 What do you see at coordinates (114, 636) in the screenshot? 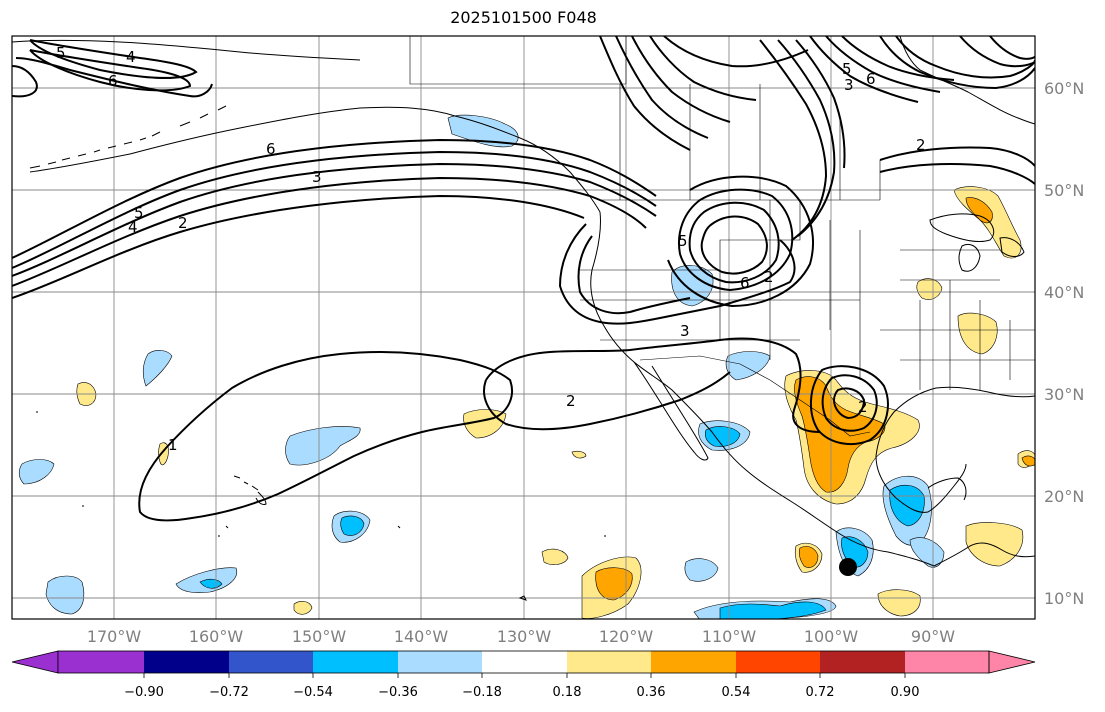
I see `lon-tick-label: 170°W` at bounding box center [114, 636].